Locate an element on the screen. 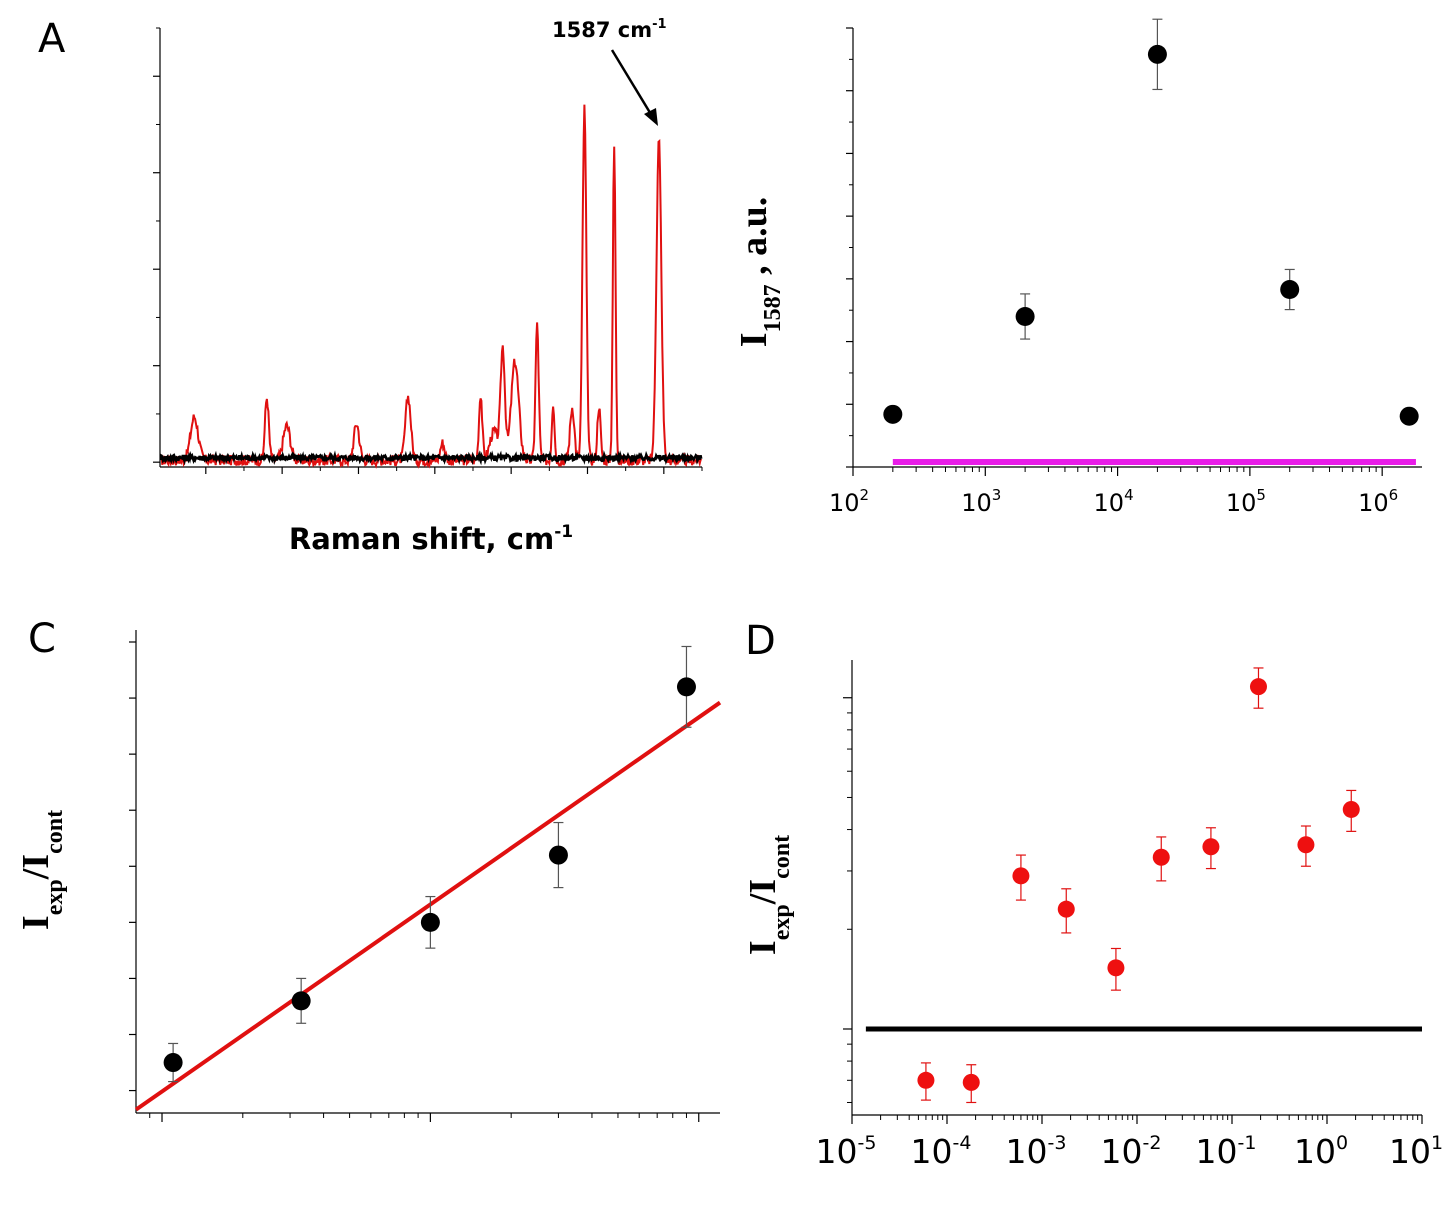 This screenshot has width=1447, height=1209. panel-b-y-label: I1587 , a.u. is located at coordinates (759, 272).